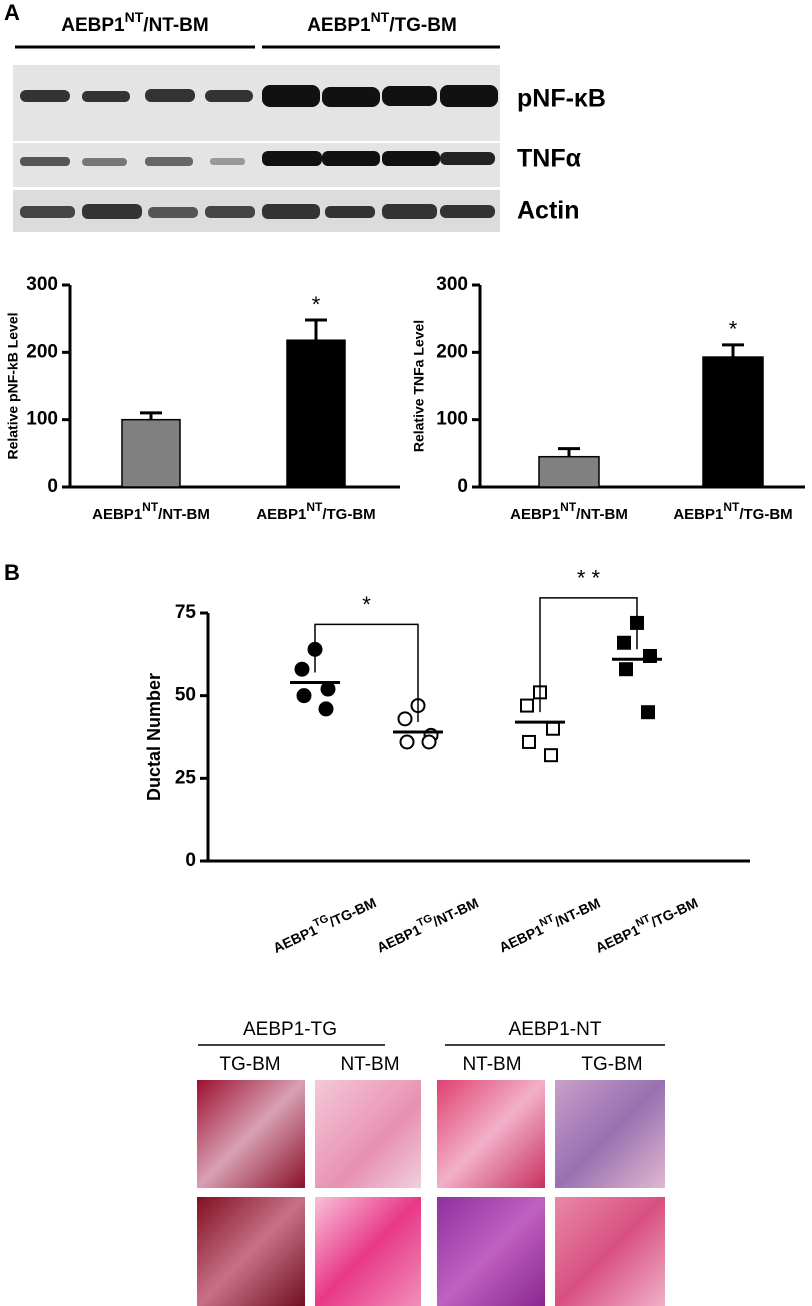 This screenshot has height=1306, width=812. I want to click on y-axis-label: Relative TNFa Level, so click(419, 386).